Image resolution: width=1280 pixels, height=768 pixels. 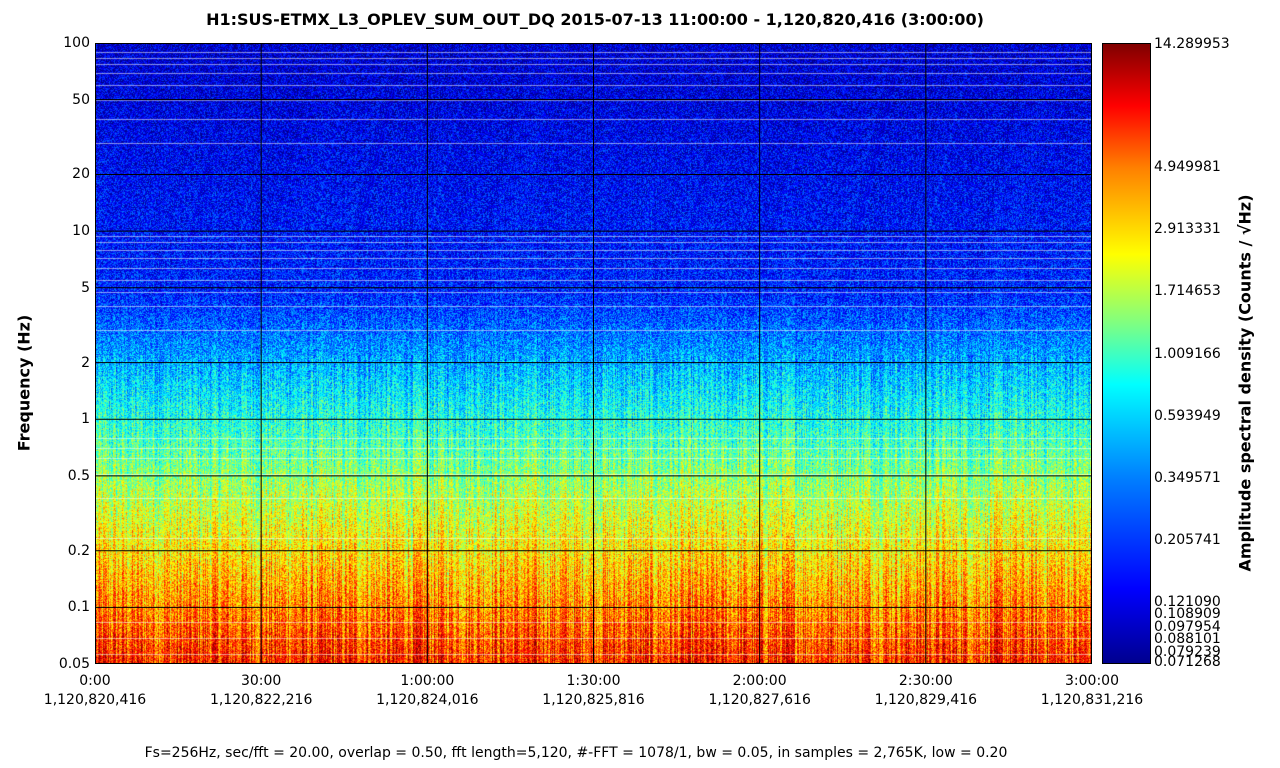 What do you see at coordinates (1187, 167) in the screenshot?
I see `colorbar-tick-label: 4.949981` at bounding box center [1187, 167].